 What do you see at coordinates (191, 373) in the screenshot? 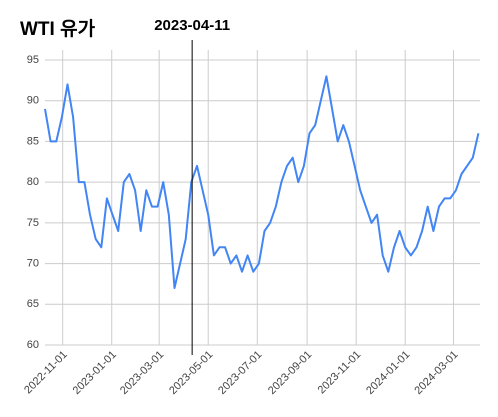
I see `x-tick-label: 2023-05-01` at bounding box center [191, 373].